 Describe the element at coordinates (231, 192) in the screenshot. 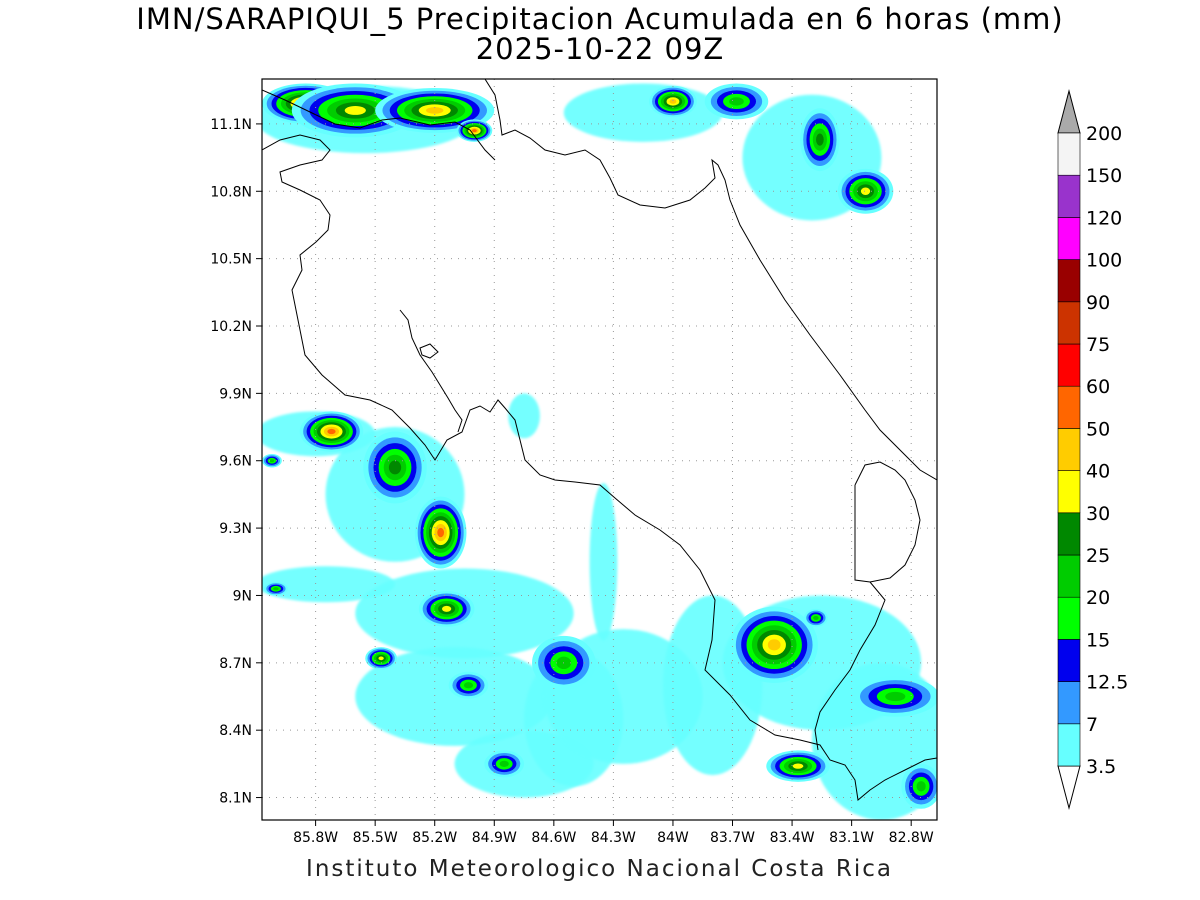

I see `lat-tick-label: 10.8N` at that location.